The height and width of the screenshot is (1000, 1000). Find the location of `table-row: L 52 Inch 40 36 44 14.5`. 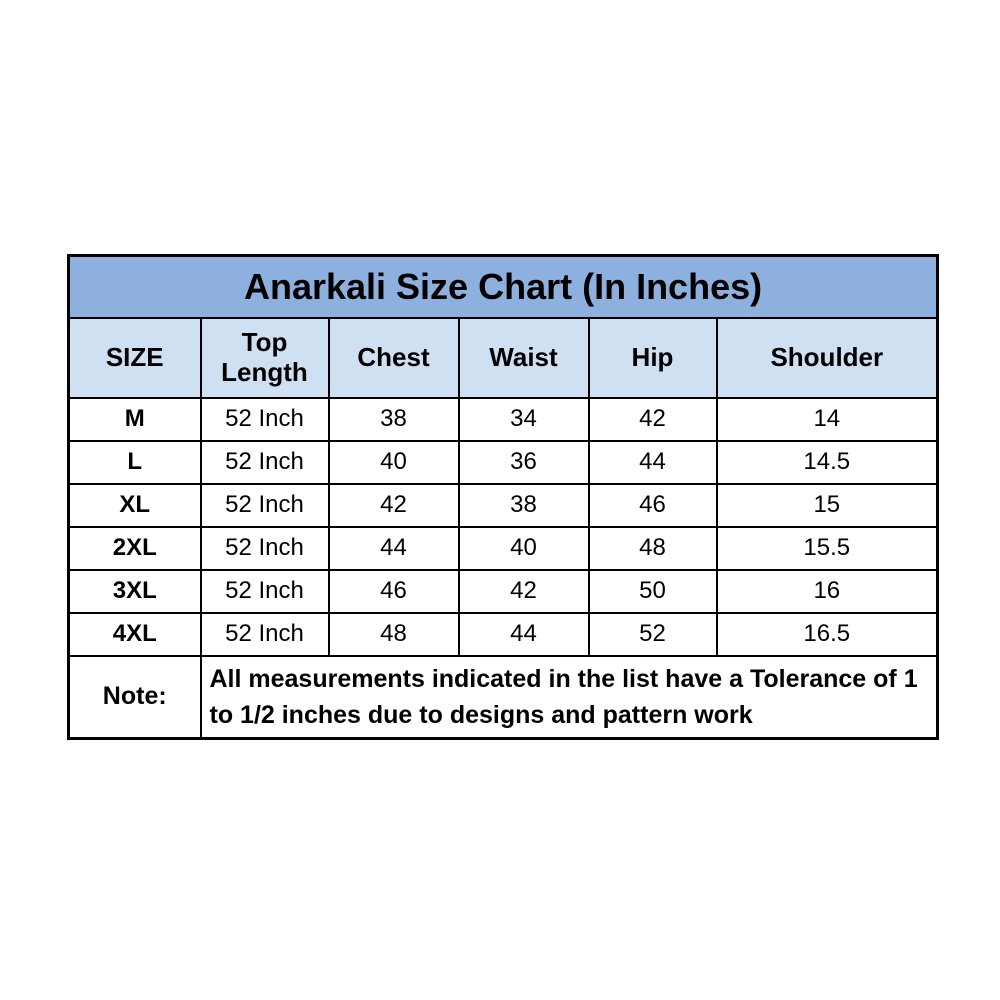

table-row: L 52 Inch 40 36 44 14.5 is located at coordinates (503, 462).